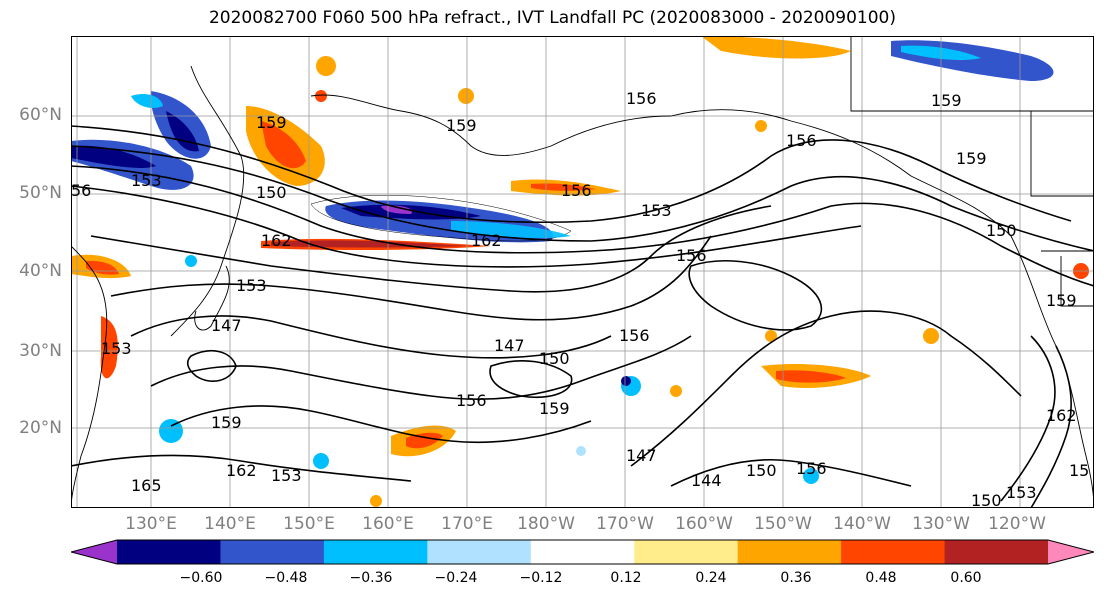 The width and height of the screenshot is (1105, 601). What do you see at coordinates (201, 578) in the screenshot?
I see `colorbar-tick-label: −0.60` at bounding box center [201, 578].